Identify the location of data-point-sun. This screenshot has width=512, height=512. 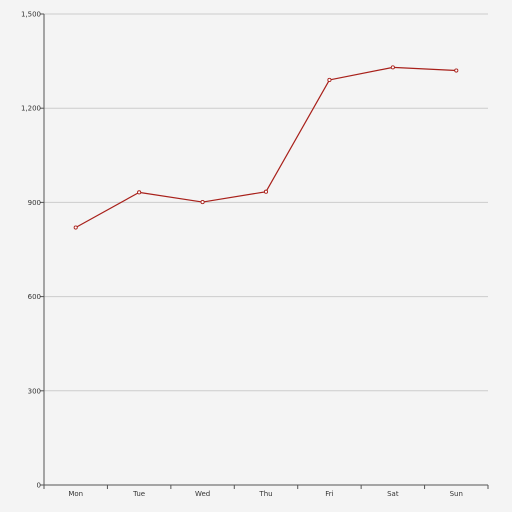
(456, 70).